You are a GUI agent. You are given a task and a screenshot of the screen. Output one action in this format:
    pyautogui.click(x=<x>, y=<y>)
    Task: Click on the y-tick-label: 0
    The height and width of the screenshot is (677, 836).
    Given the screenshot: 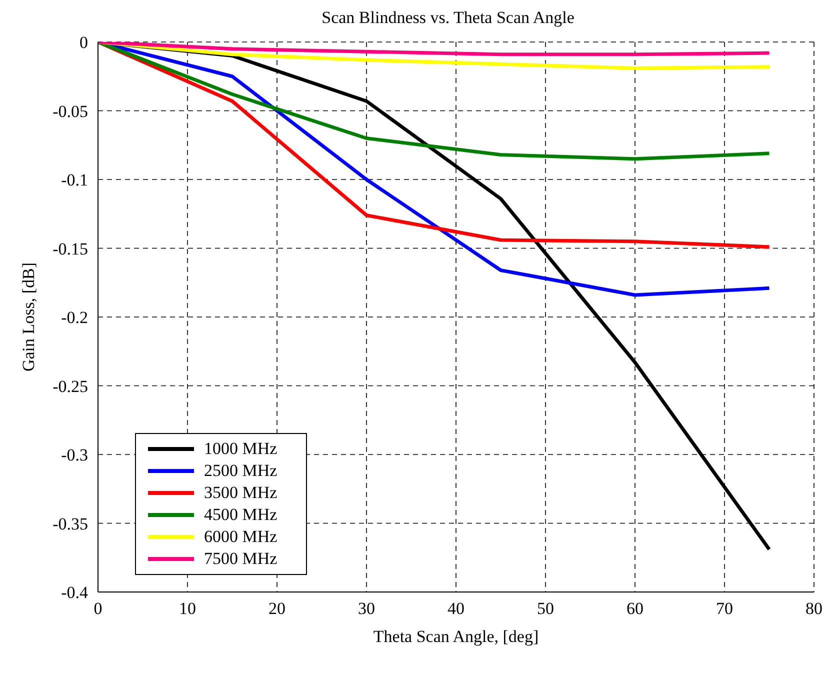 What is the action you would take?
    pyautogui.click(x=84, y=42)
    